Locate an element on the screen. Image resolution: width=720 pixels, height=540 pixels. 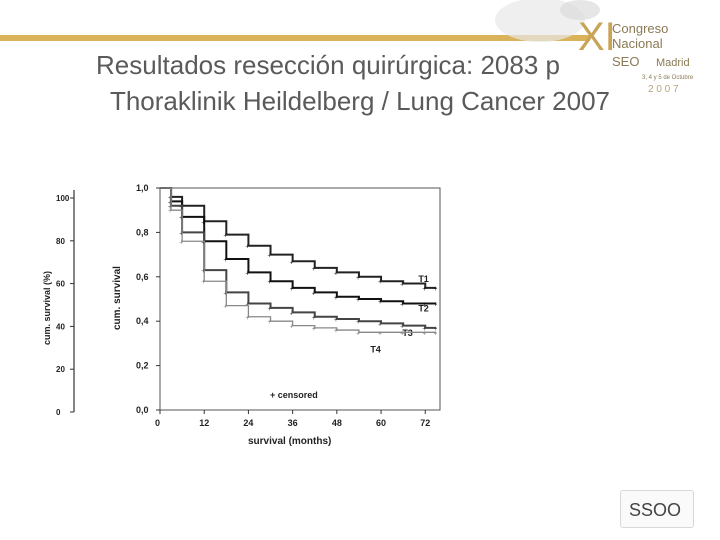
ssoo-logo: SSOO is located at coordinates (657, 509).